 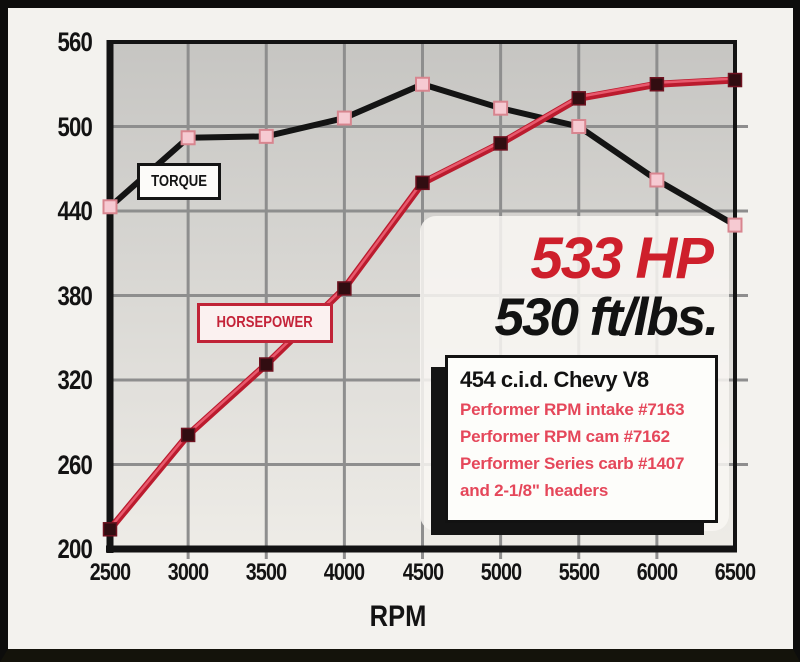 I want to click on horsepower-series-label-text: HORSEPOWER, so click(x=265, y=322).